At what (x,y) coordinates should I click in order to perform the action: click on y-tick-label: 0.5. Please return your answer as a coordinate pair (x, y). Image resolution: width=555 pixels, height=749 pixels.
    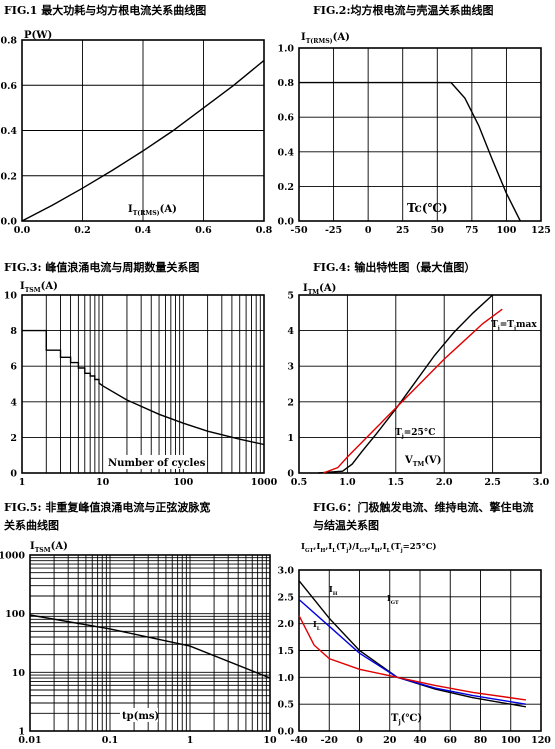
    Looking at the image, I should click on (285, 705).